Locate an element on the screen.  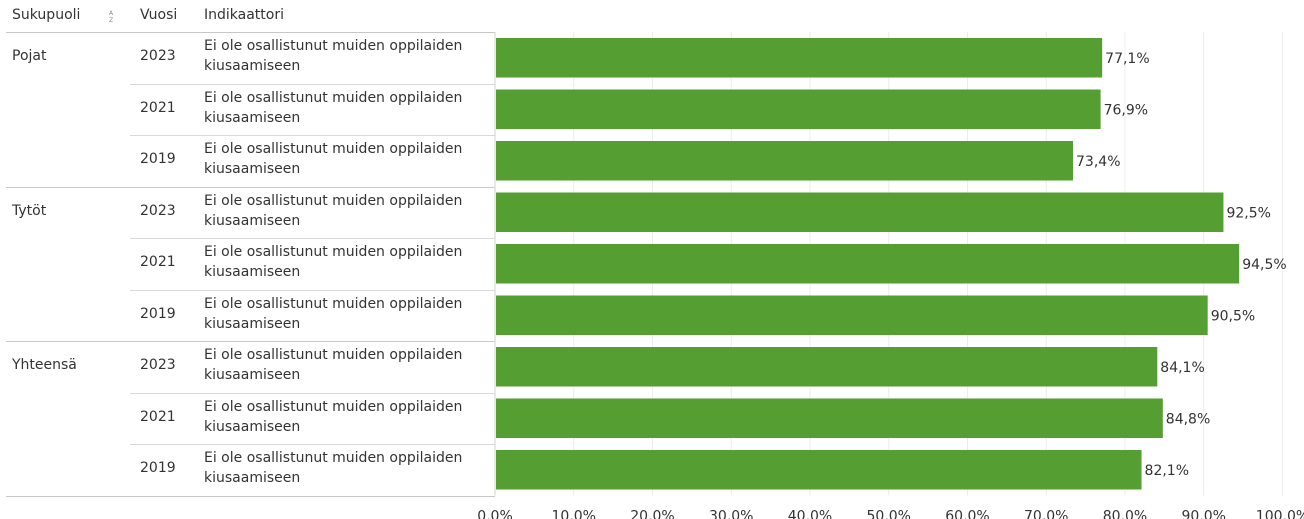
data-label: 73,4% is located at coordinates (1098, 162).